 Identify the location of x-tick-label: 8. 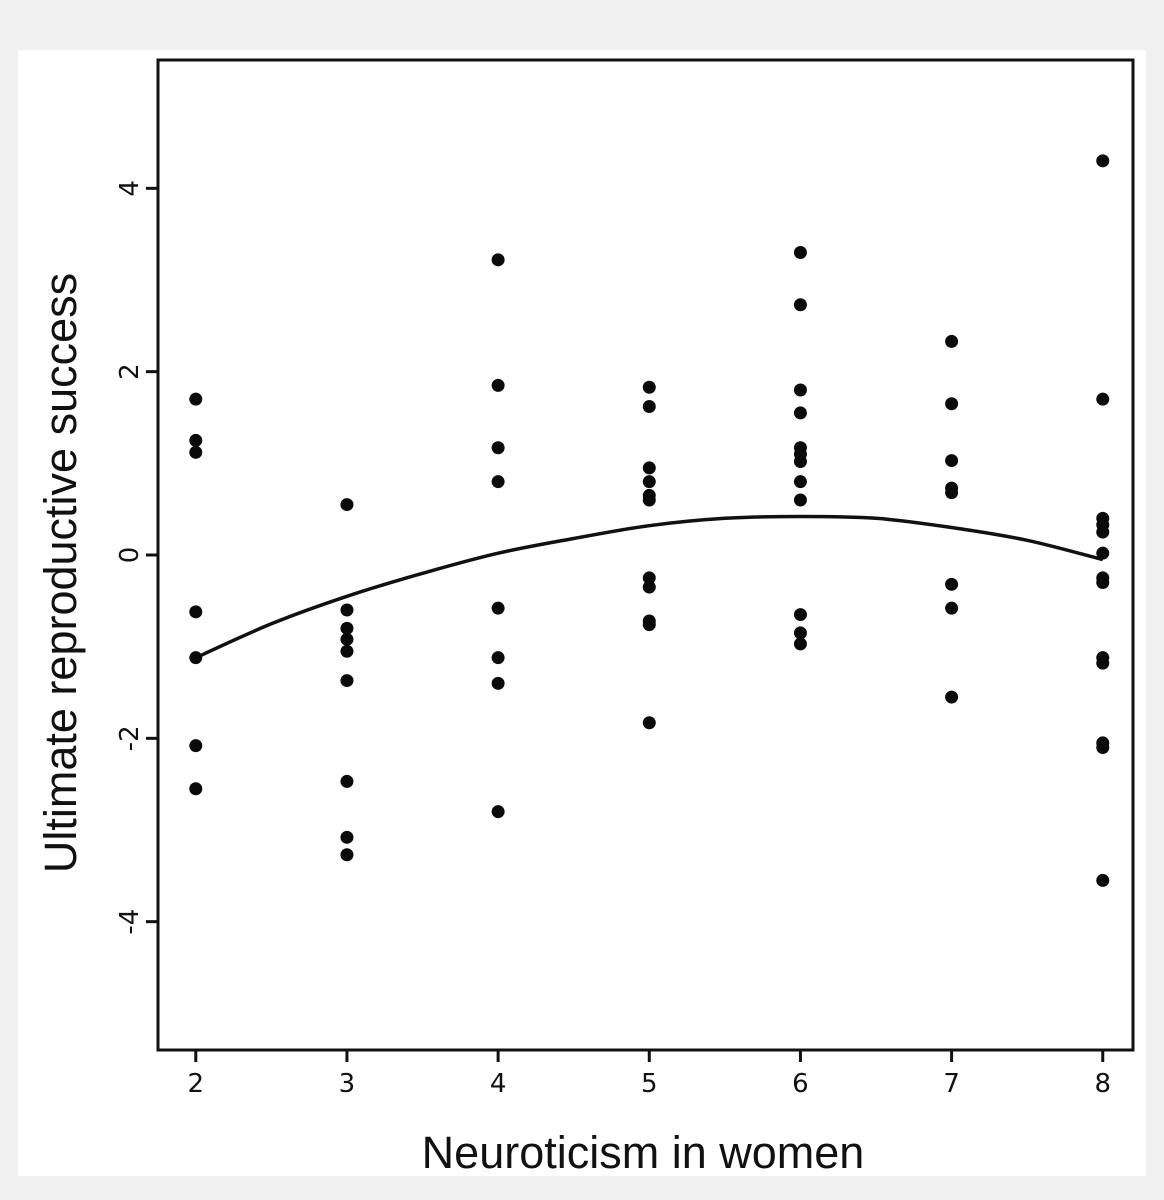
(1102, 1084).